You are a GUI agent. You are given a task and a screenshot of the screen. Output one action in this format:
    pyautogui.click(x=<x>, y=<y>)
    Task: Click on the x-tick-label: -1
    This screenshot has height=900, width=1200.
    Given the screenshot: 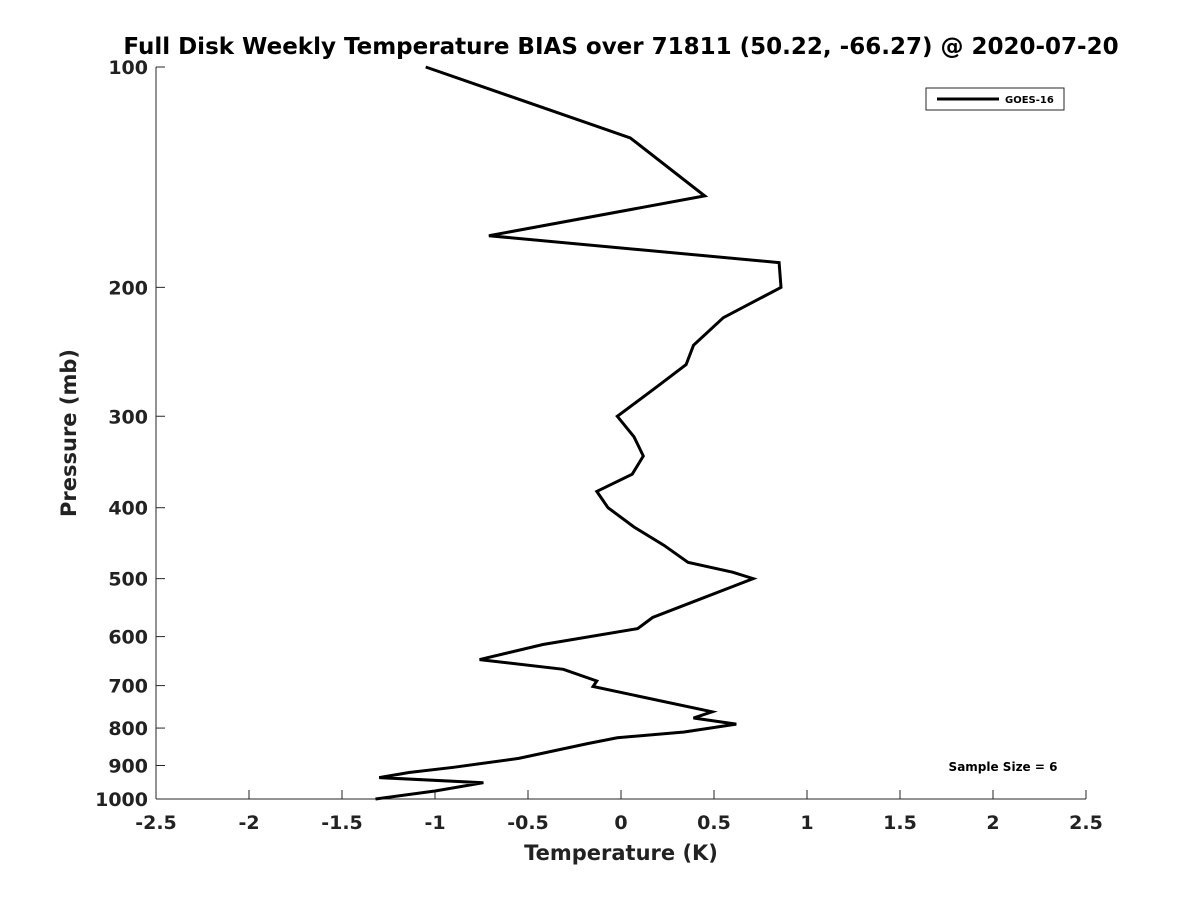 What is the action you would take?
    pyautogui.click(x=434, y=823)
    